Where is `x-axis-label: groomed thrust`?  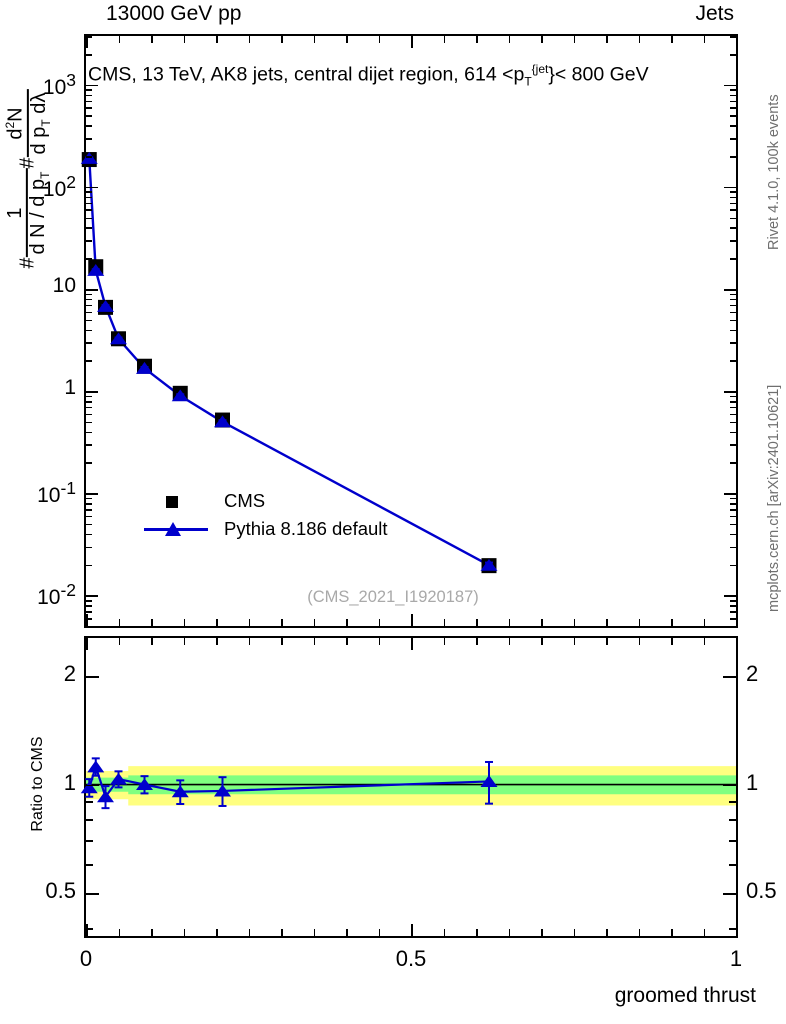 x-axis-label: groomed thrust is located at coordinates (685, 995).